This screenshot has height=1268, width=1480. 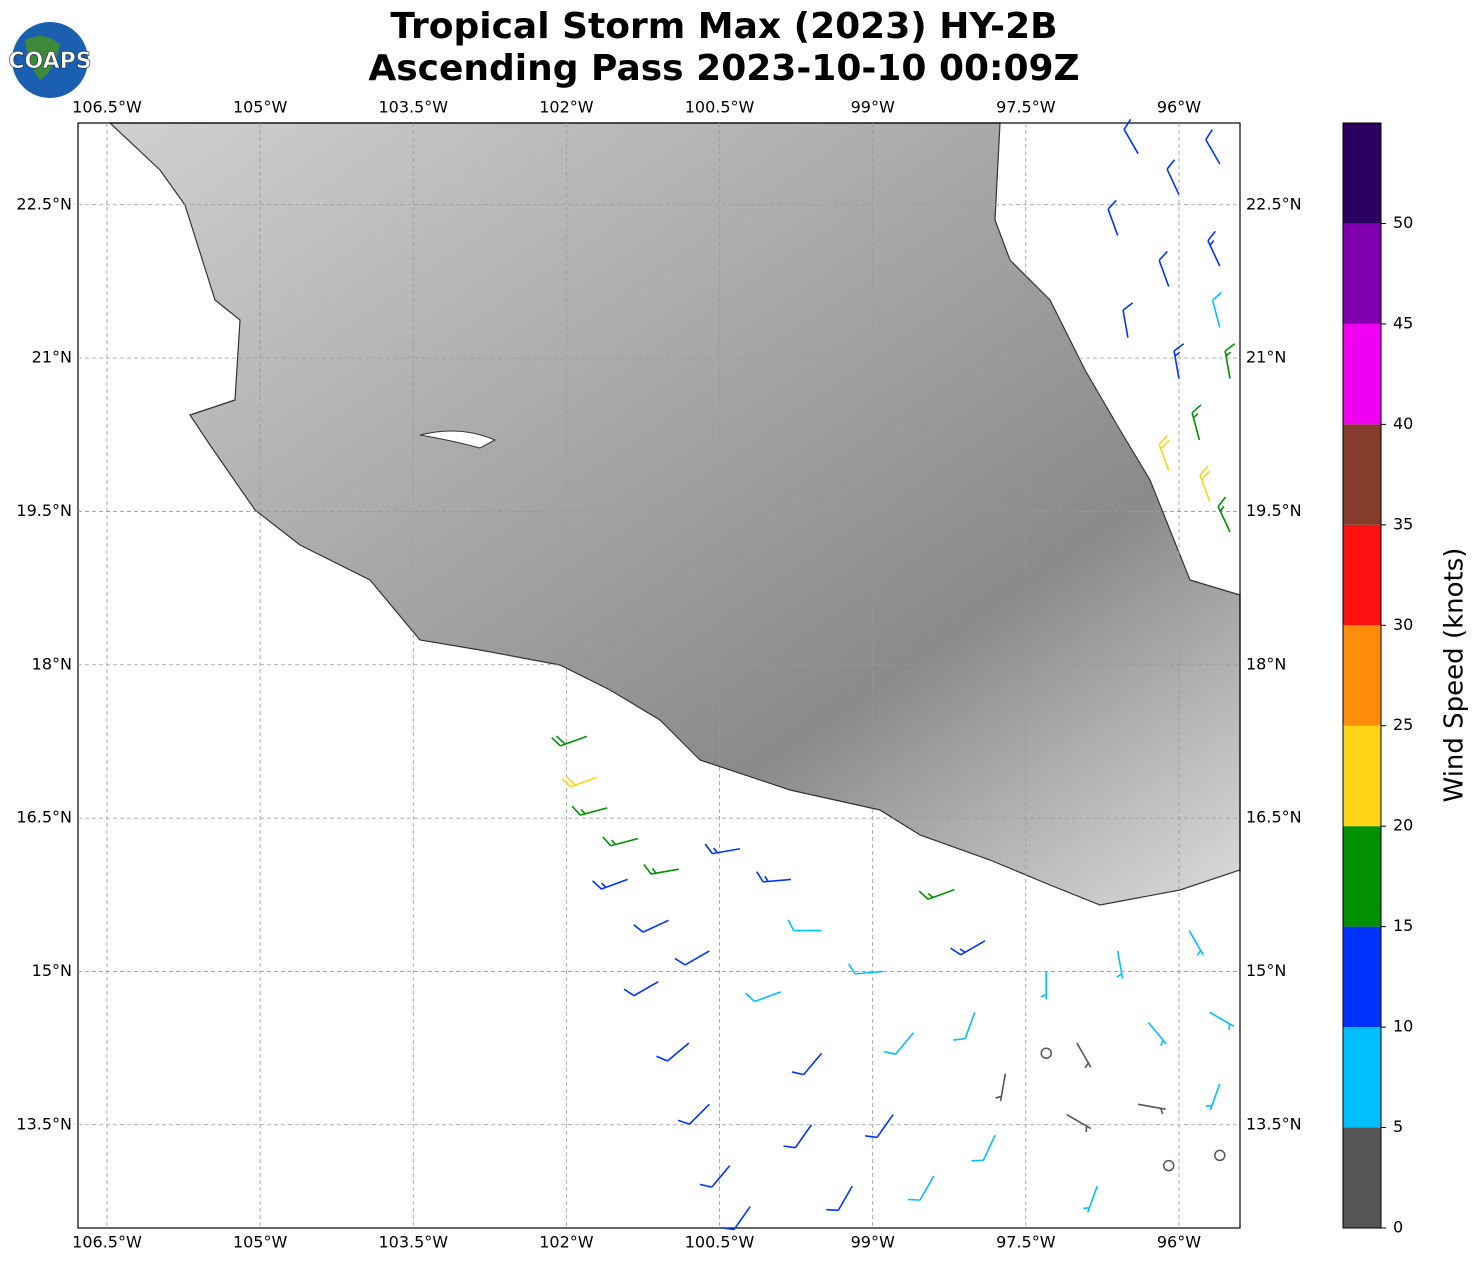 What do you see at coordinates (1398, 1126) in the screenshot?
I see `colorbar-tick-label: 5` at bounding box center [1398, 1126].